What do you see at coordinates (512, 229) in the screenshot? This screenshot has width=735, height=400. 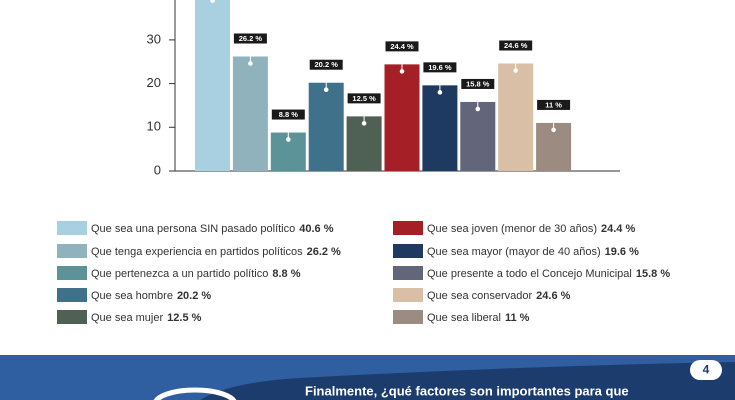 I see `legend-name: Que sea joven (menor de 30 años)` at bounding box center [512, 229].